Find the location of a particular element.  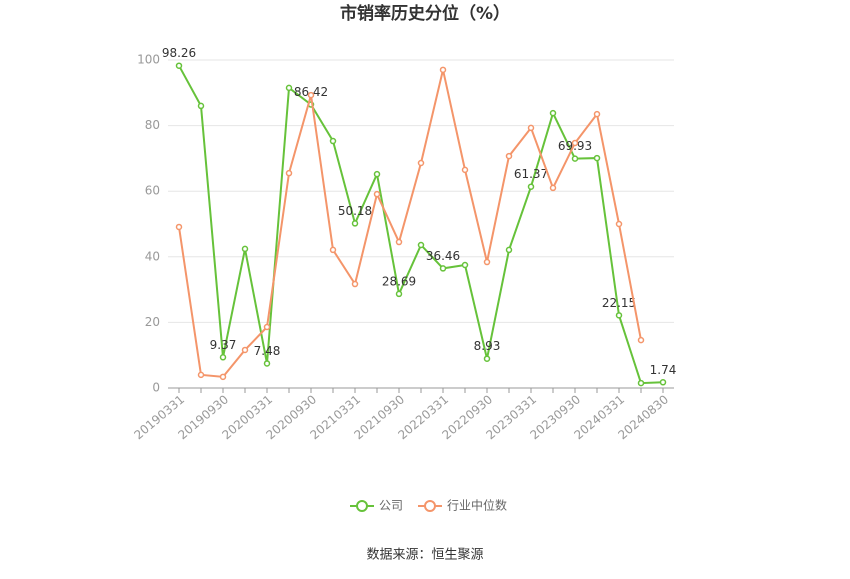

chart-title: 市销率历史分位（%） is located at coordinates (425, 13).